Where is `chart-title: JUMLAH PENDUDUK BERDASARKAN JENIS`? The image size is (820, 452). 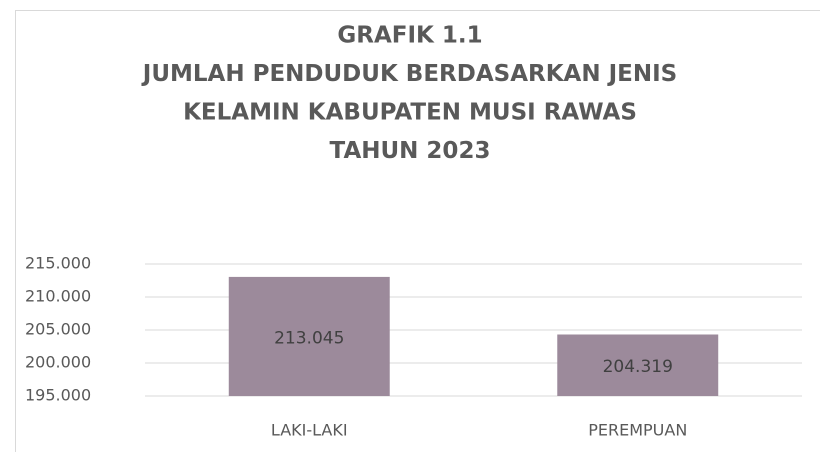 chart-title: JUMLAH PENDUDUK BERDASARKAN JENIS is located at coordinates (409, 74).